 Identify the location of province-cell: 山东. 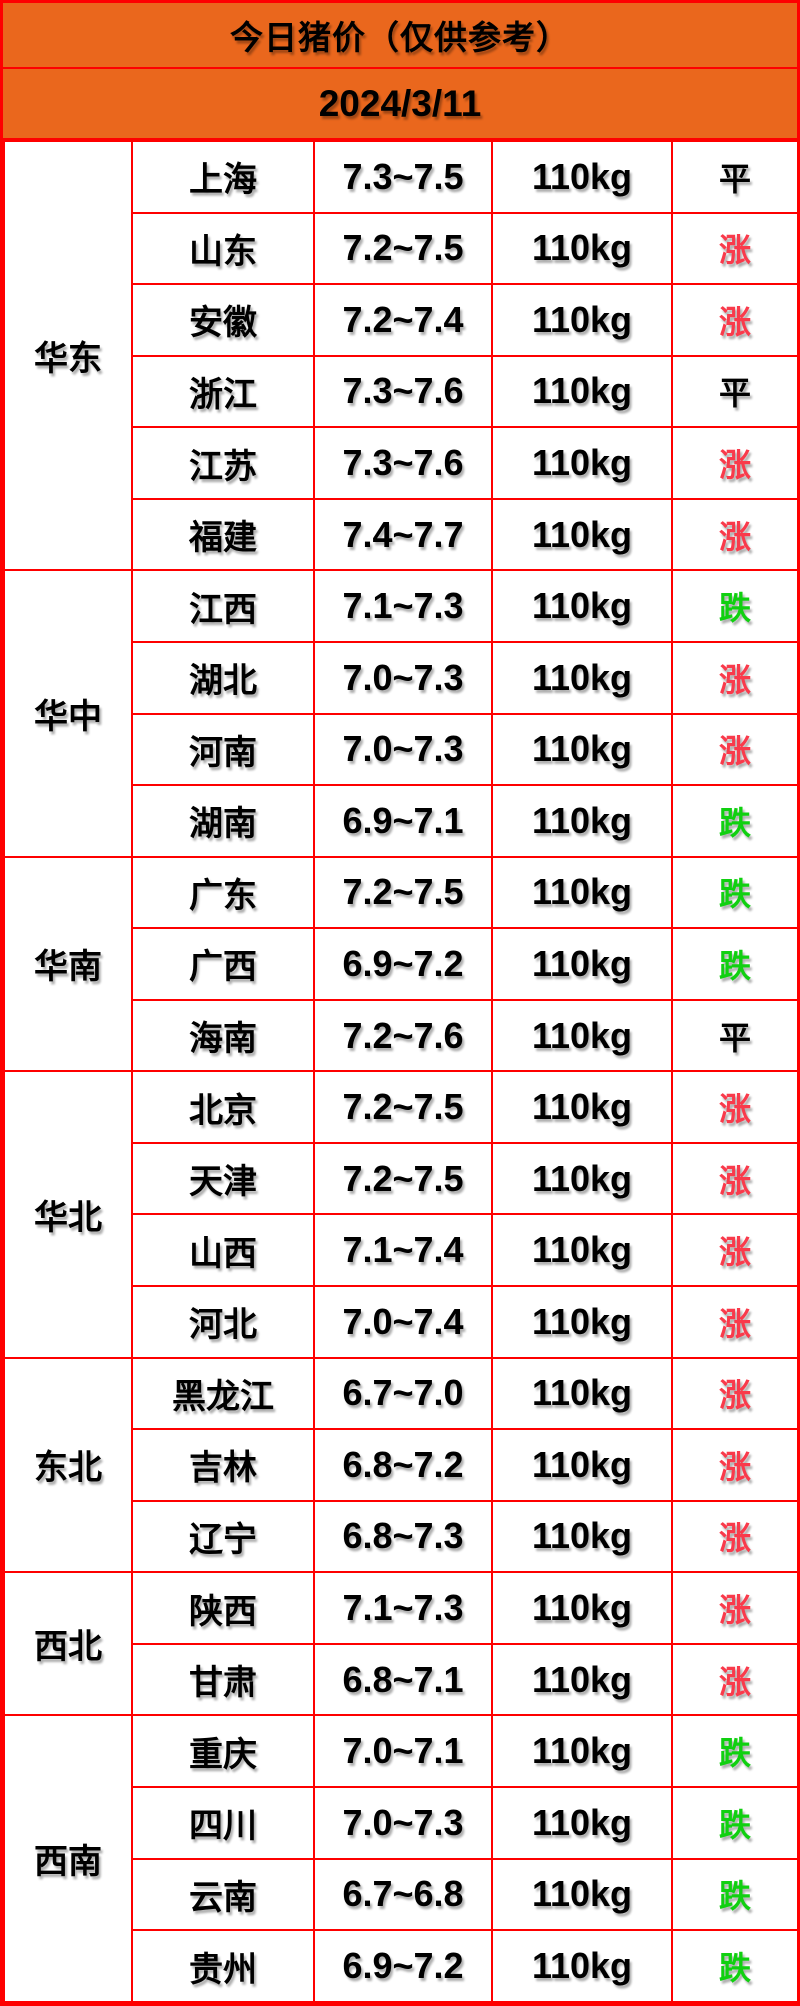
(223, 248).